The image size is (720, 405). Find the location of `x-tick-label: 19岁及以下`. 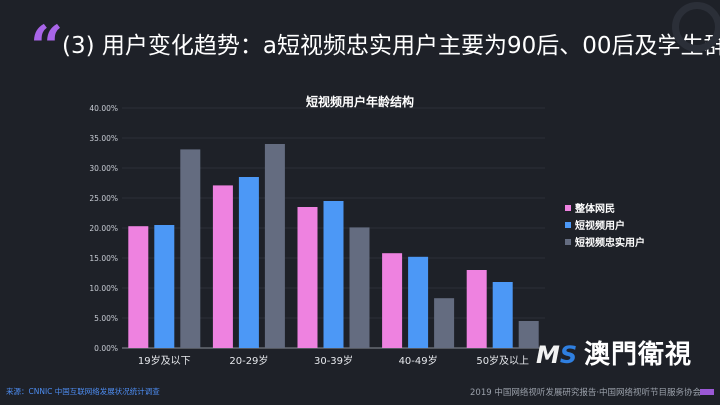

x-tick-label: 19岁及以下 is located at coordinates (164, 360).